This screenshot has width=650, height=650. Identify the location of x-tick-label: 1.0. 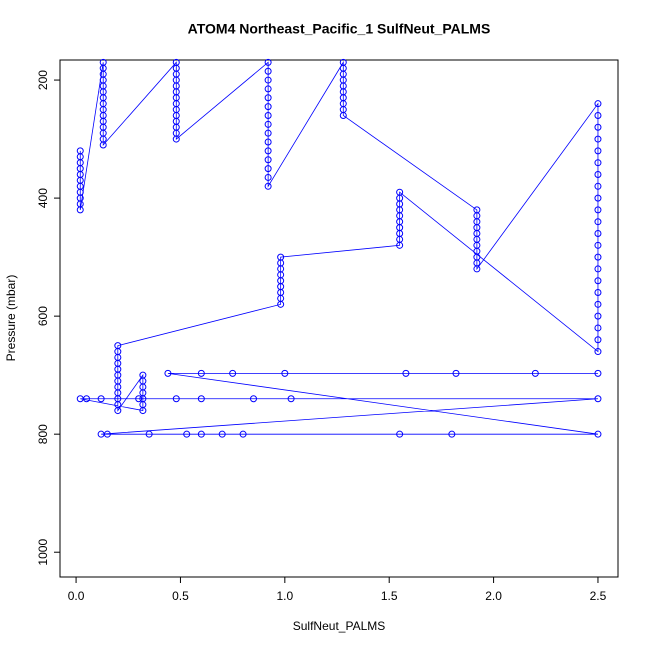
(284, 596).